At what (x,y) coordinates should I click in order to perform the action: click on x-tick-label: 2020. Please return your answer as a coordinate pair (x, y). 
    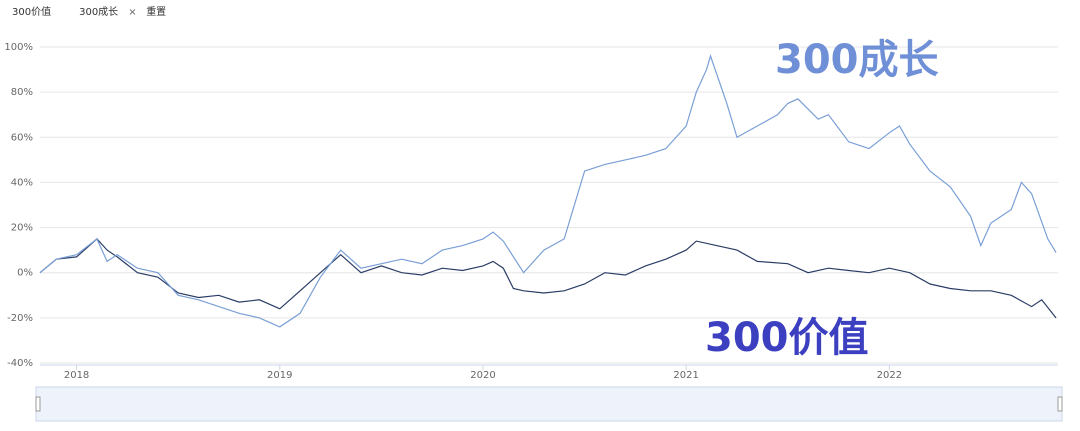
    Looking at the image, I should click on (482, 375).